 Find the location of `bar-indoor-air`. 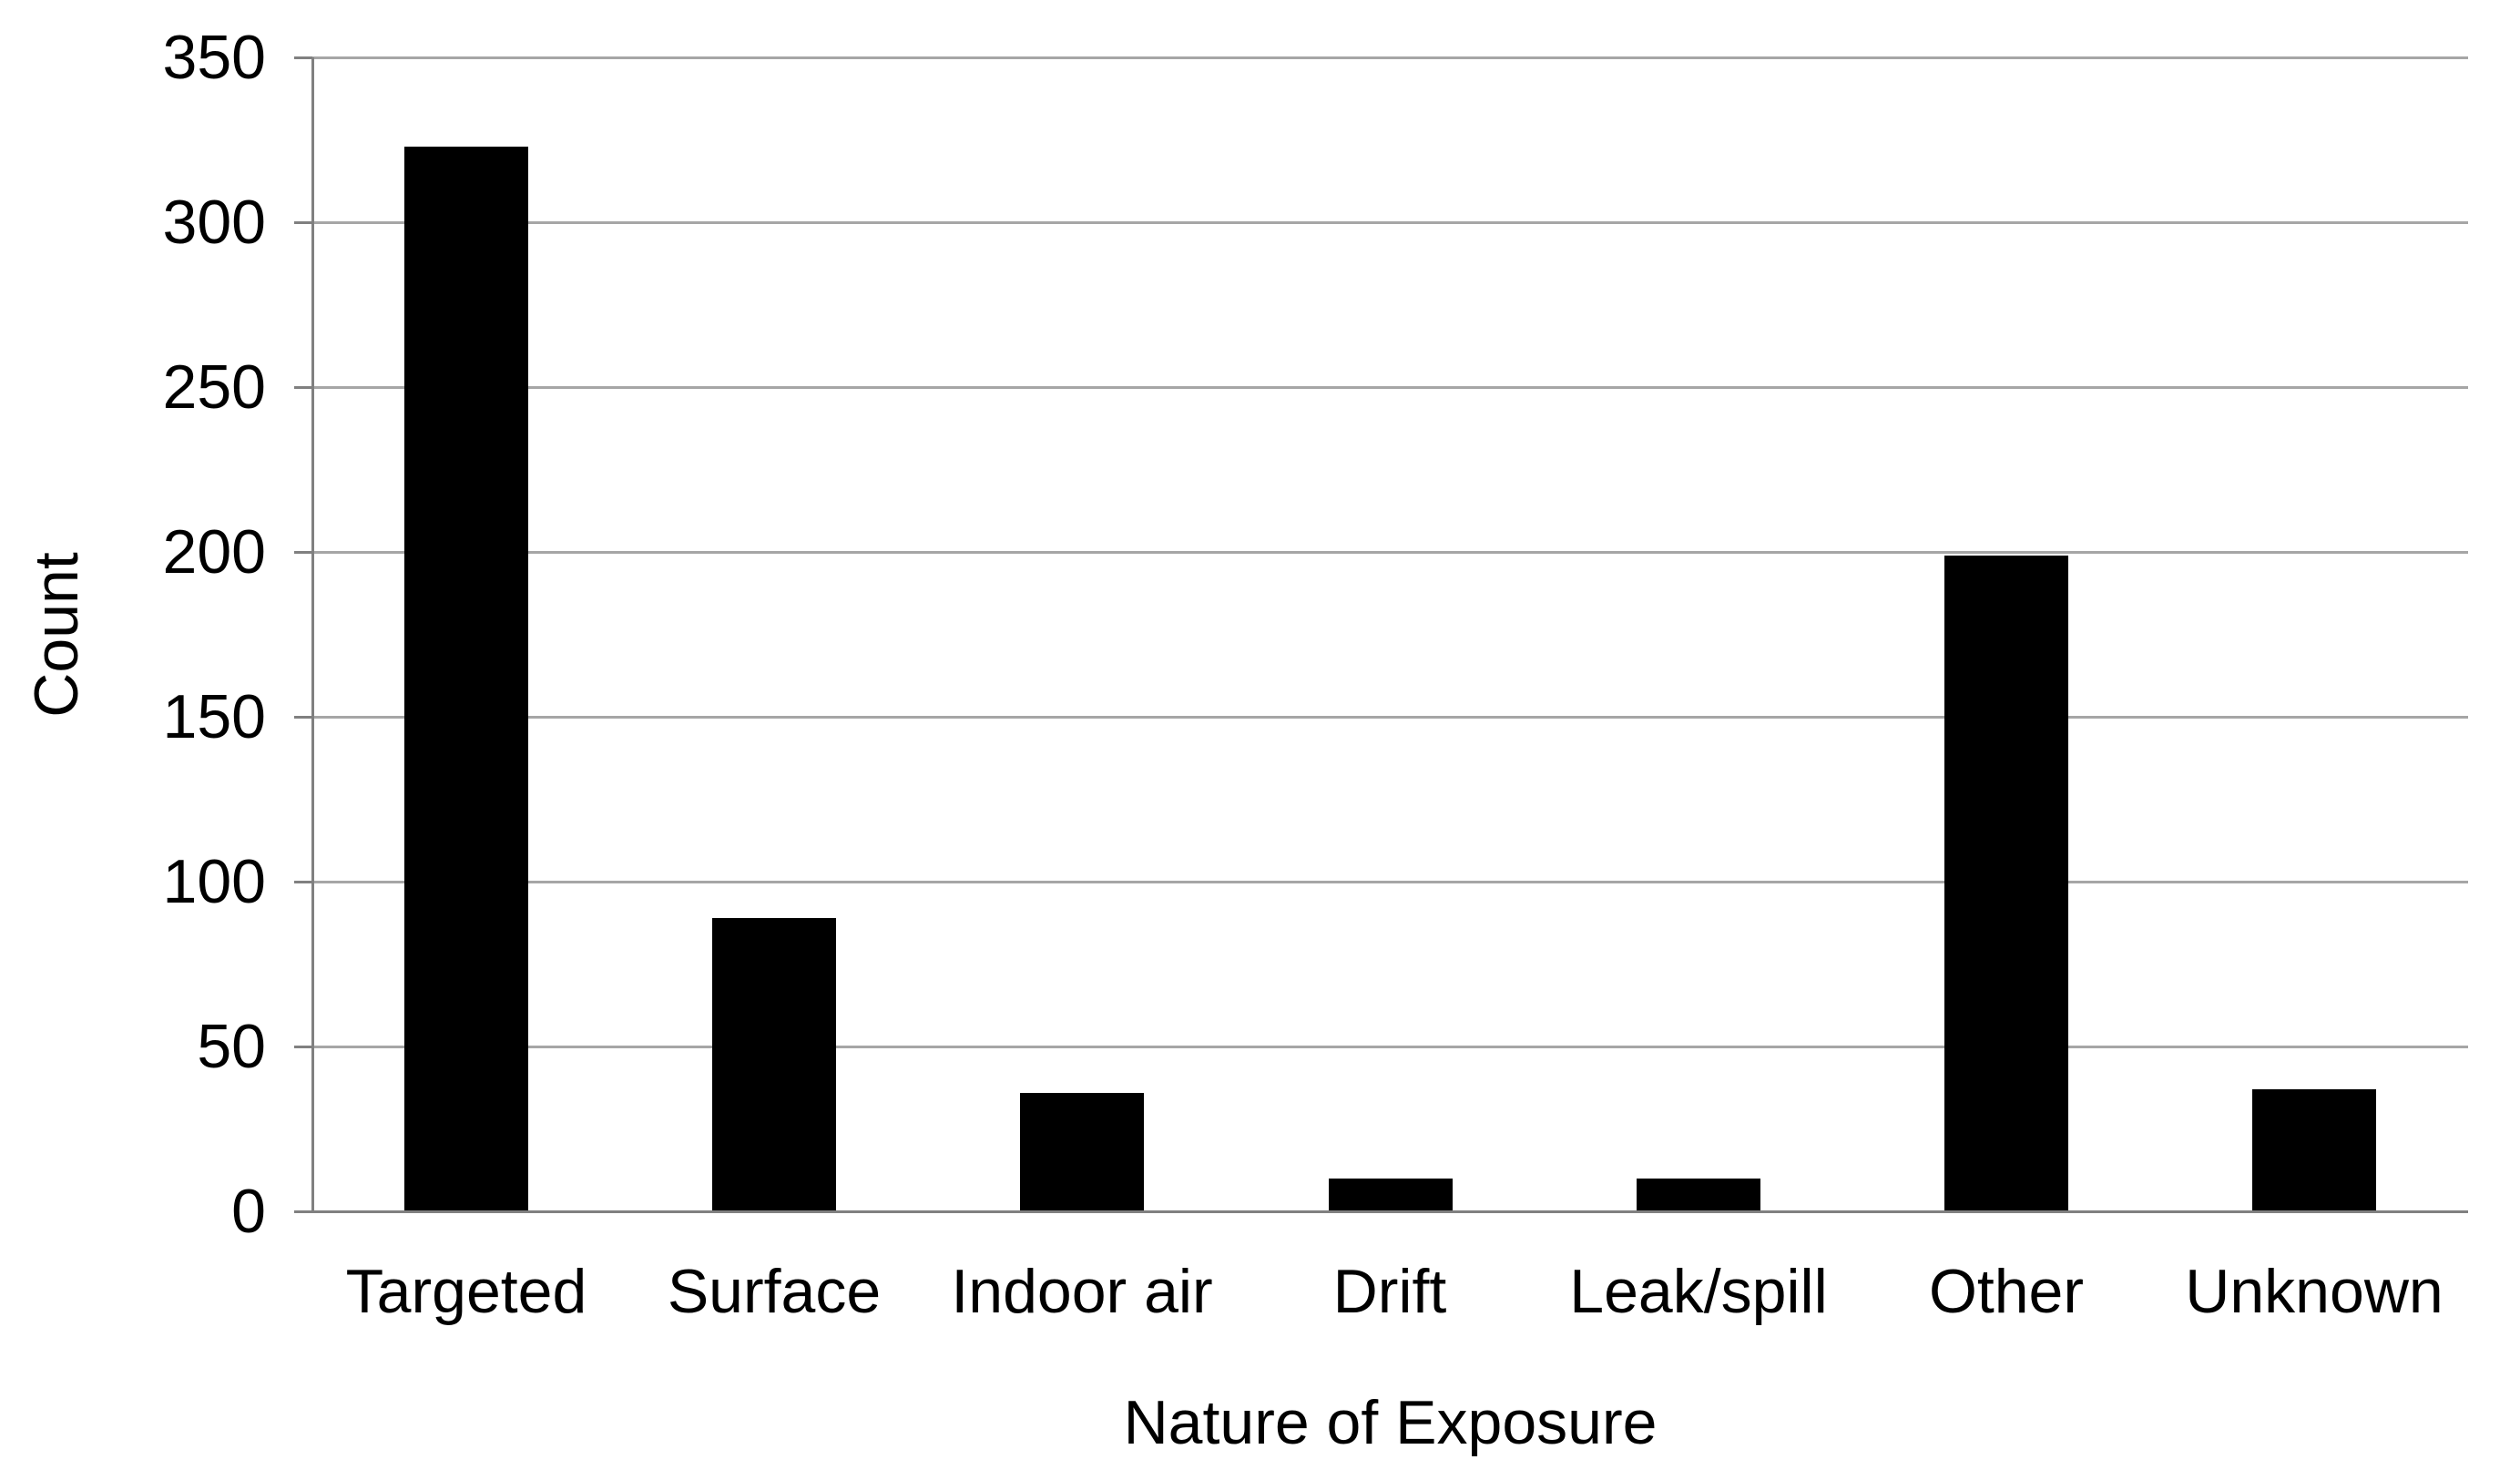

bar-indoor-air is located at coordinates (1082, 1152).